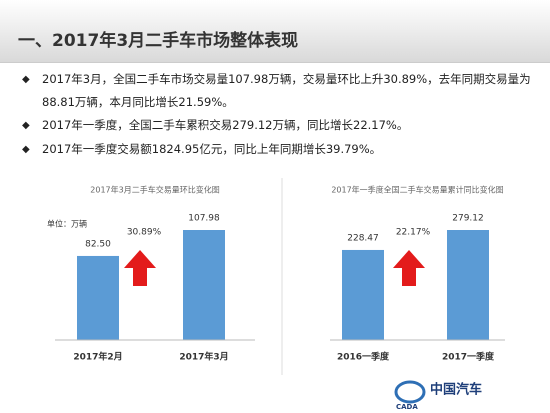 This screenshot has height=413, width=550. I want to click on chart-title: 2017年3月二手车交易量环比变化图, so click(154, 190).